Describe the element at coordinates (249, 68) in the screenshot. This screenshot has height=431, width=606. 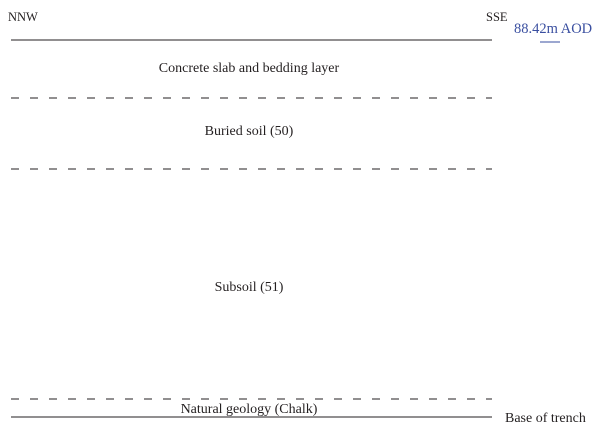
I see `layer-label-concrete-slab: Concrete slab and bedding layer` at that location.